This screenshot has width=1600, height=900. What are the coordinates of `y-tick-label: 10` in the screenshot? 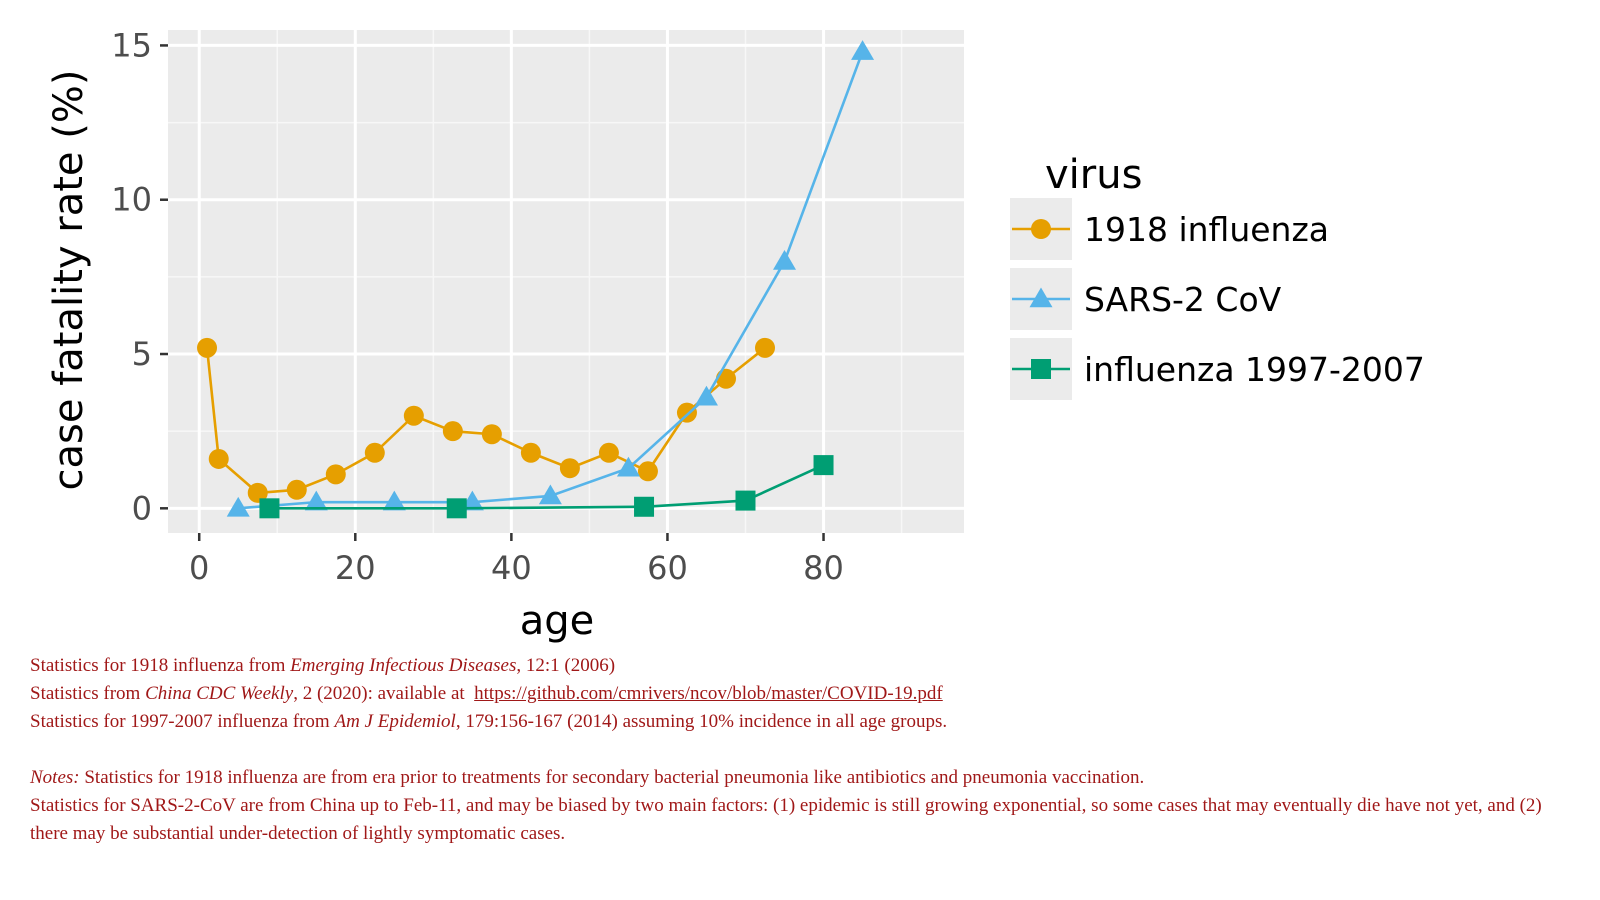 It's located at (131, 200).